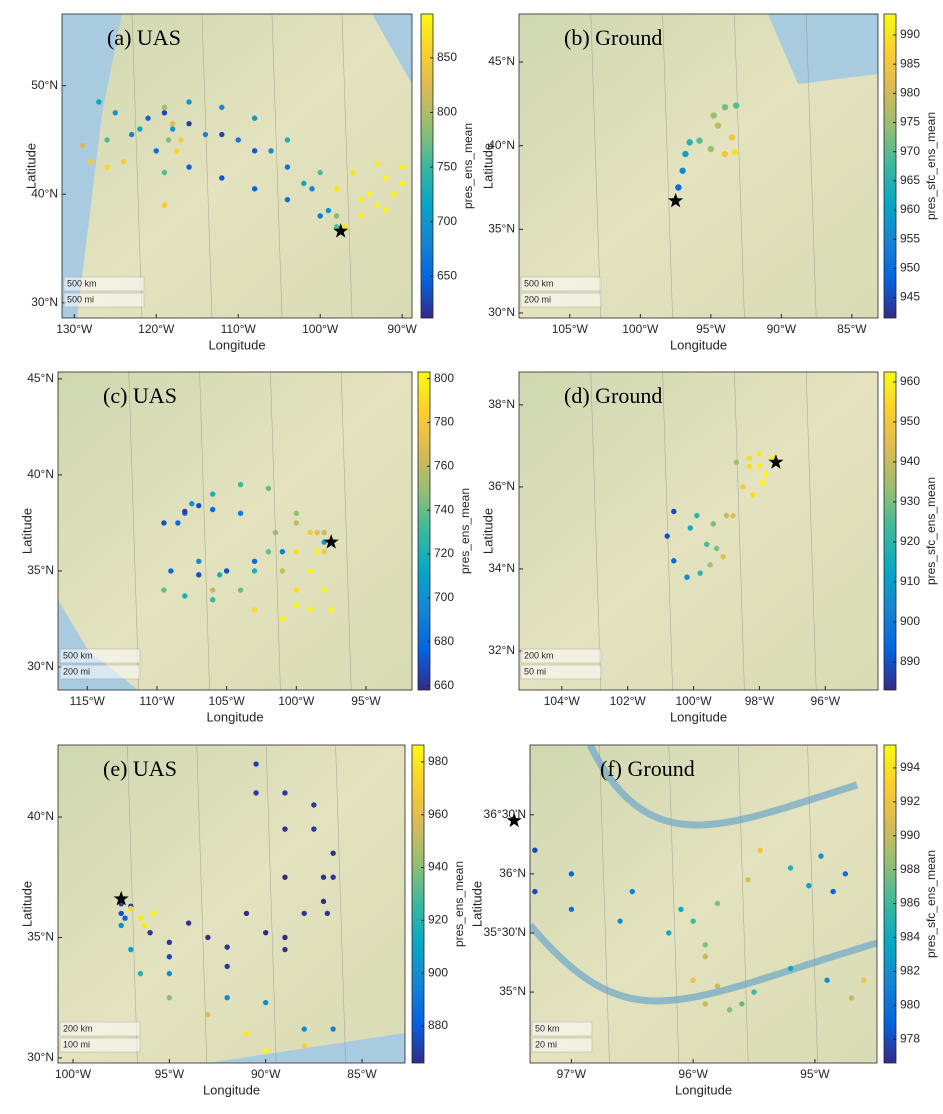  I want to click on colorbar-tick-label: 760, so click(444, 465).